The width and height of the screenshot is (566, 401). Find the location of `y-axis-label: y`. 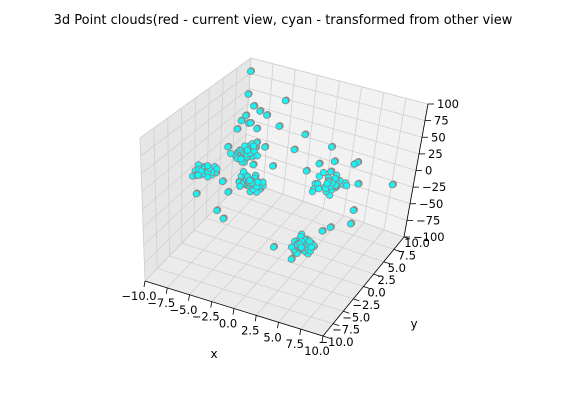

y-axis-label: y is located at coordinates (413, 324).